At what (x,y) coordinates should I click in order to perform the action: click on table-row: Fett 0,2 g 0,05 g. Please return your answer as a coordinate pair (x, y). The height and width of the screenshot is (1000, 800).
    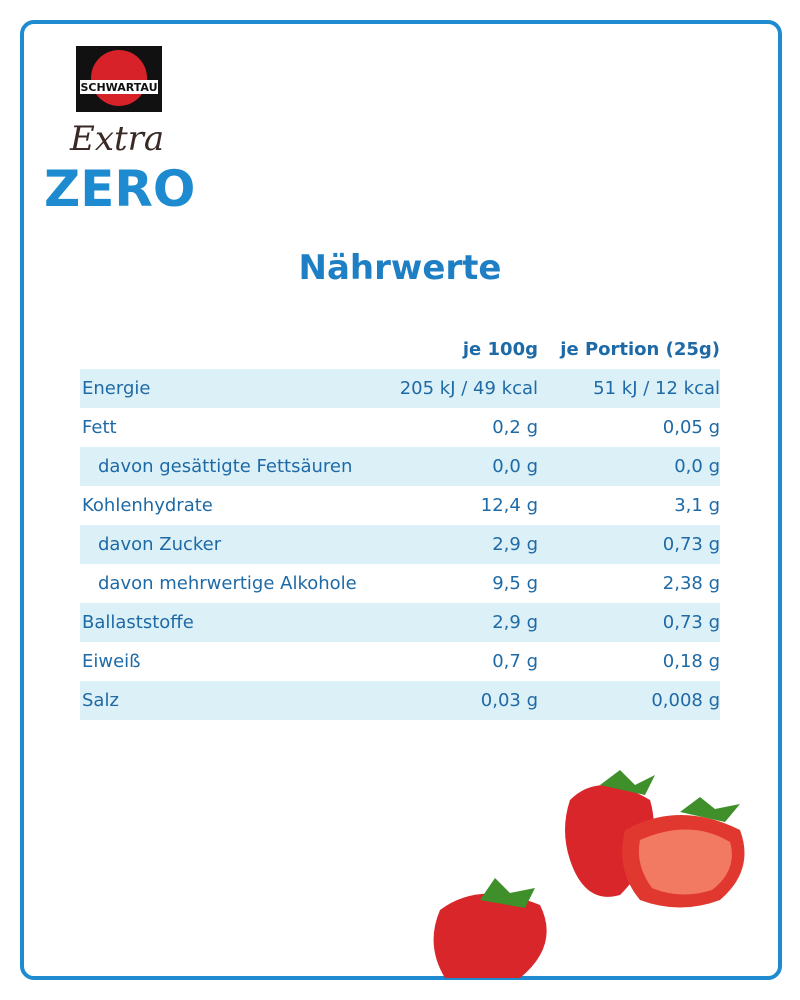
    Looking at the image, I should click on (400, 427).